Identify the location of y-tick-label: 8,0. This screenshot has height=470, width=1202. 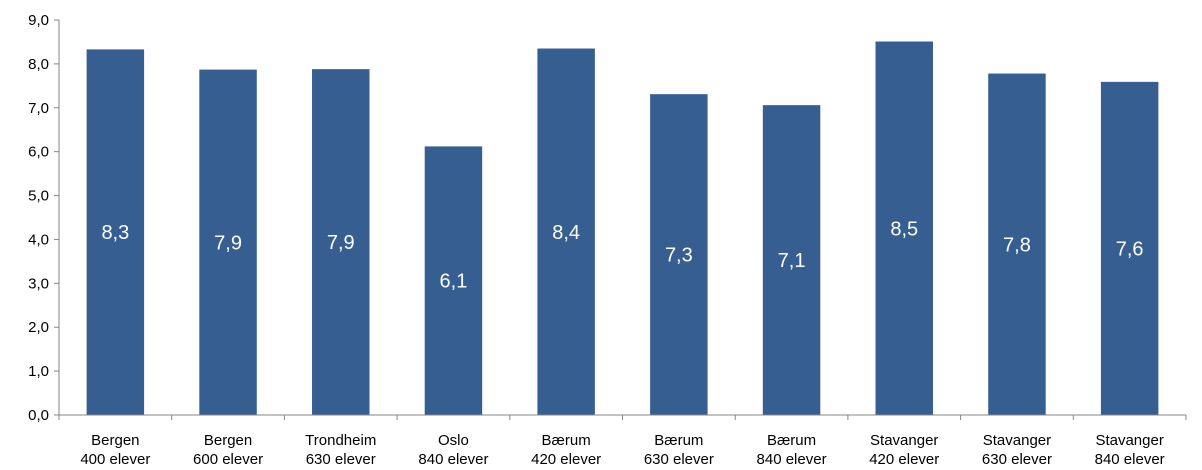
(38, 64).